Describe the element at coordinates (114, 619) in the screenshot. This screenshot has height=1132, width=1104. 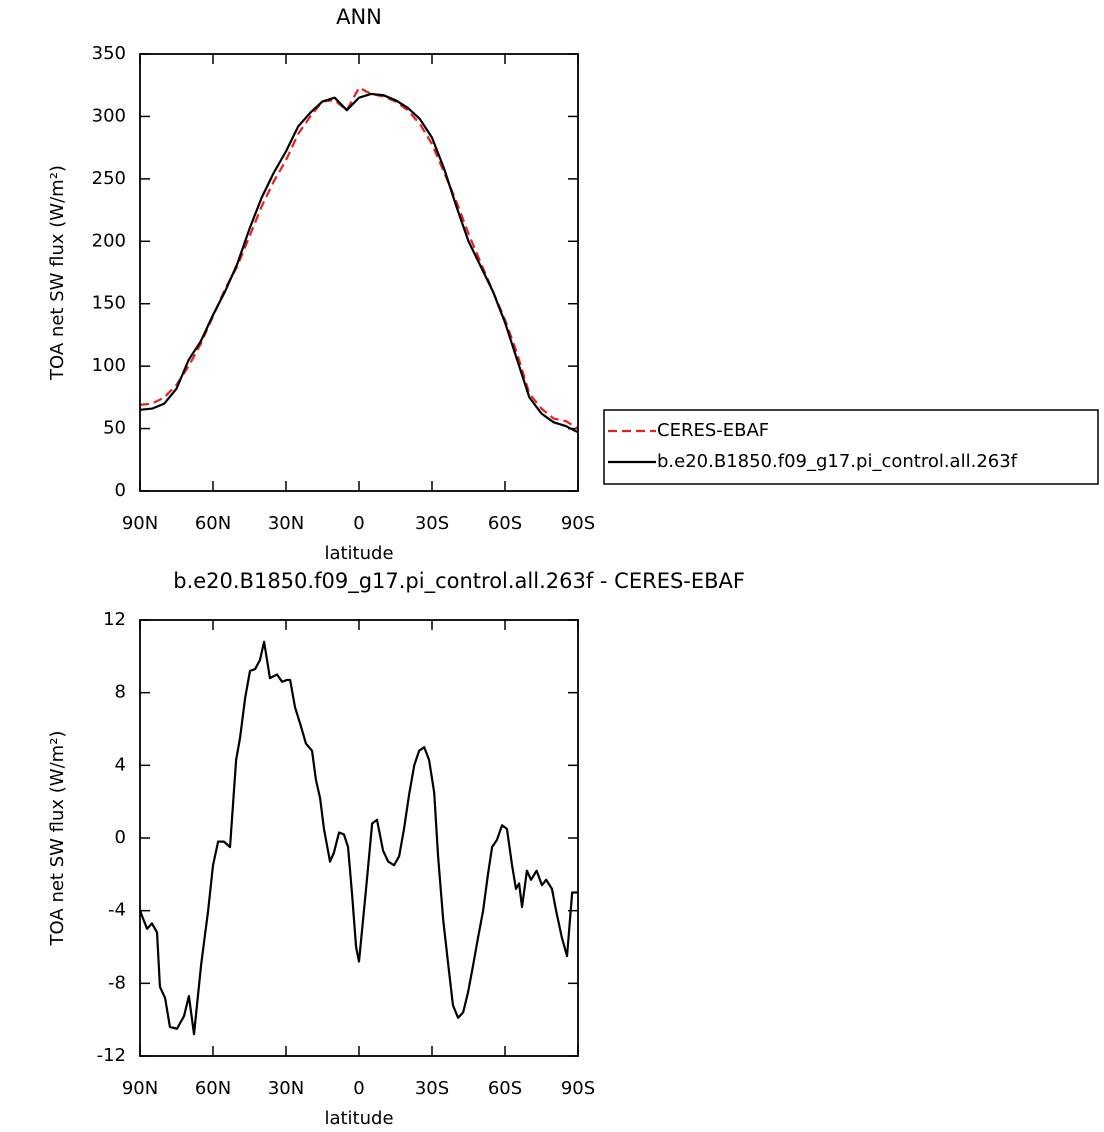
I see `y-tick-label: 12` at that location.